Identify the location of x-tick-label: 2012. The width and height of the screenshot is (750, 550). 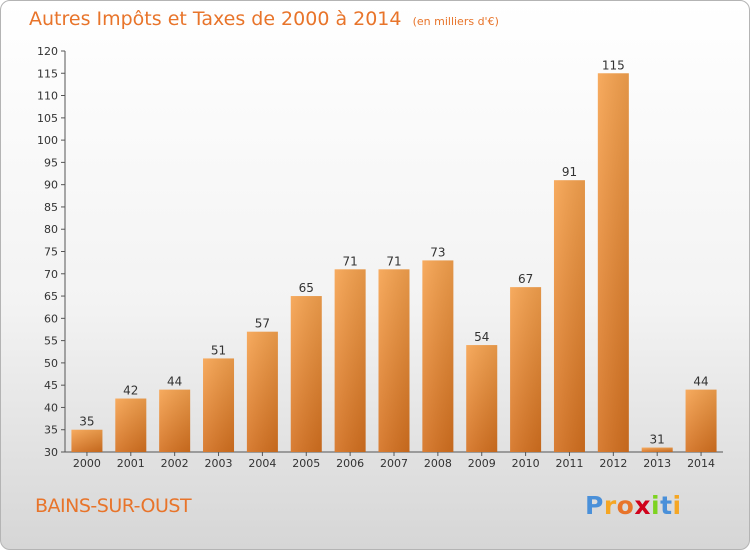
(613, 463).